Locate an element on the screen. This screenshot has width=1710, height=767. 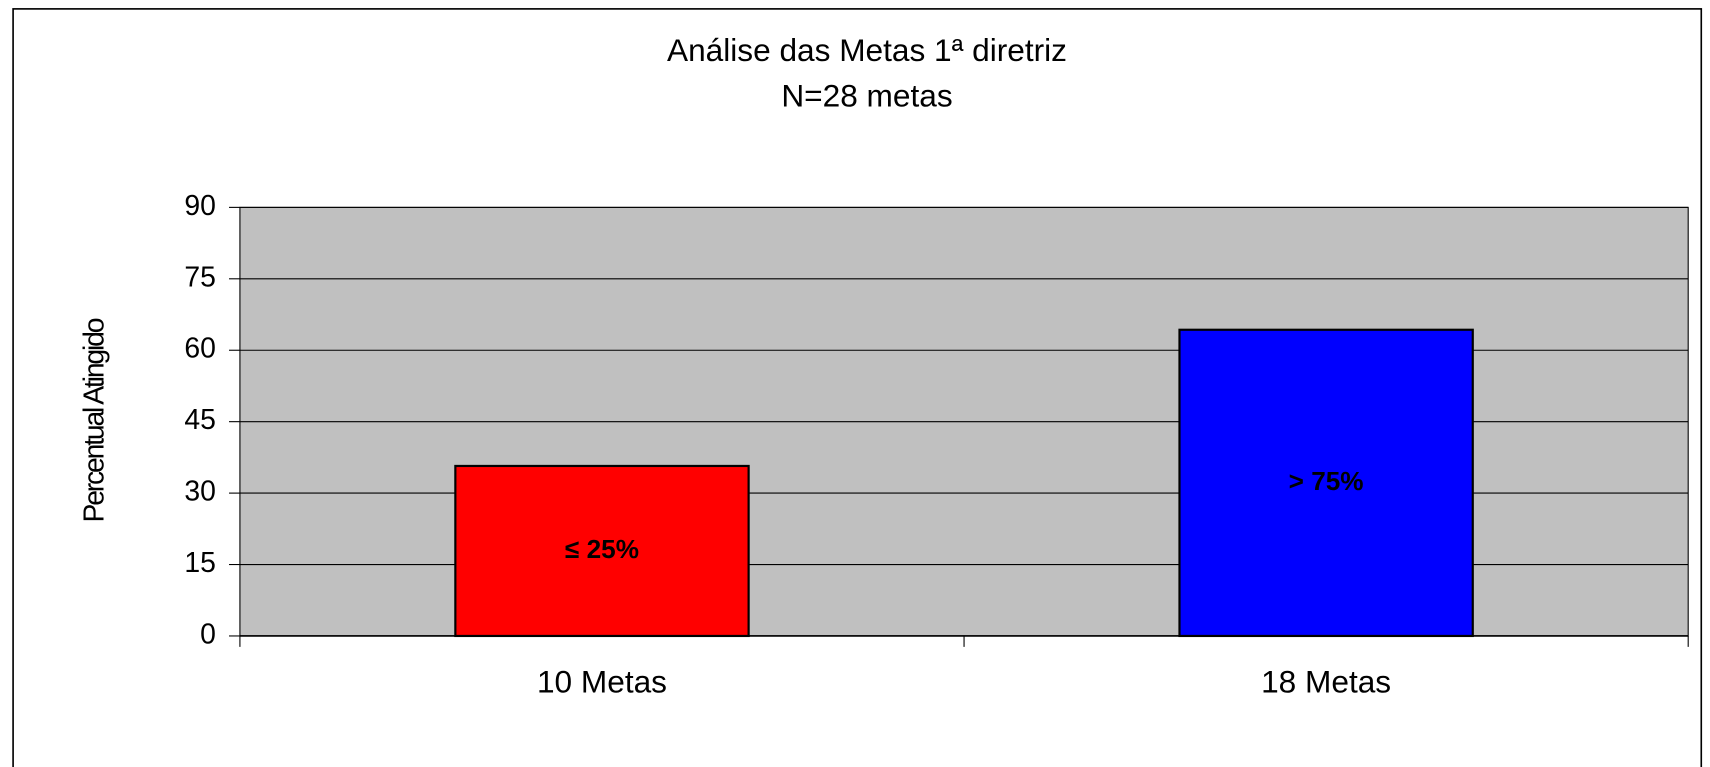
y-tick-label: 75 is located at coordinates (200, 277).